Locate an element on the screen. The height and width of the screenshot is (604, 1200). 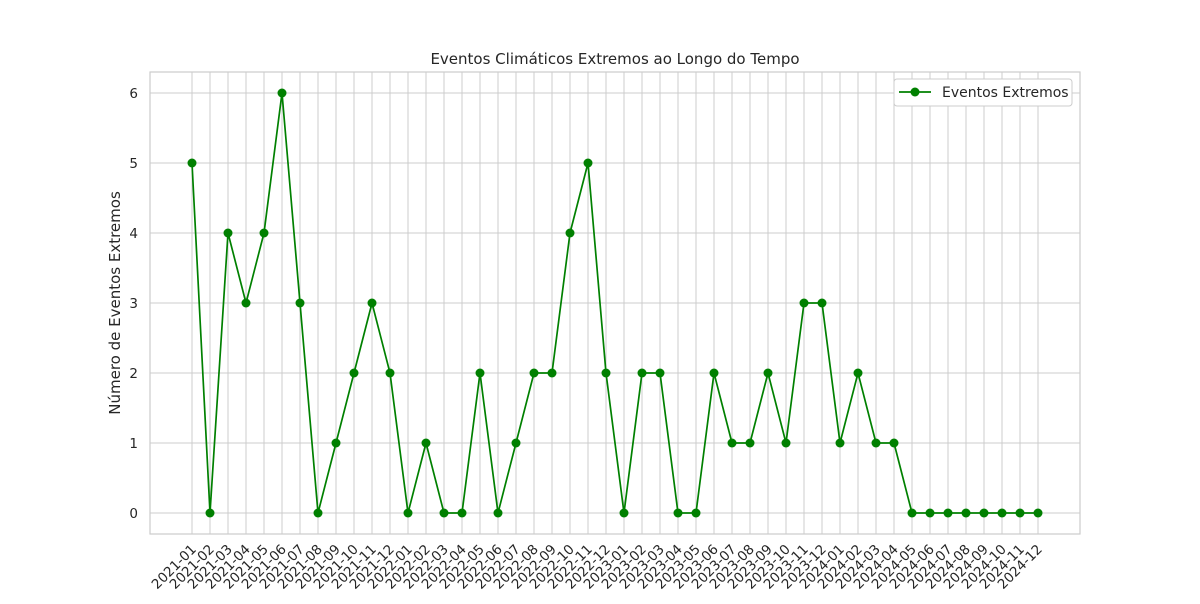
y-axis-ticks: 0 1 2 3 4 5 6 is located at coordinates (133, 304).